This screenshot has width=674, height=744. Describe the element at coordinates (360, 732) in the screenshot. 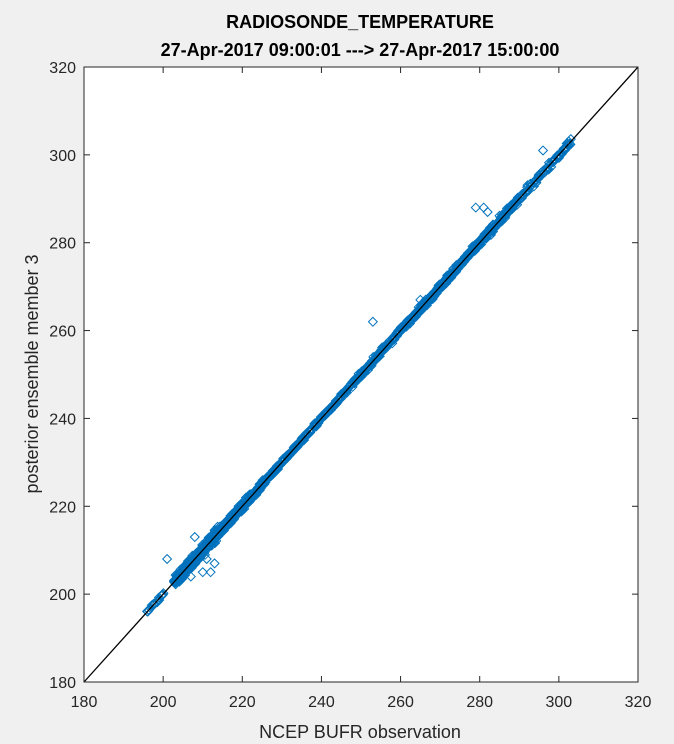

I see `x-axis-label: NCEP BUFR observation` at that location.